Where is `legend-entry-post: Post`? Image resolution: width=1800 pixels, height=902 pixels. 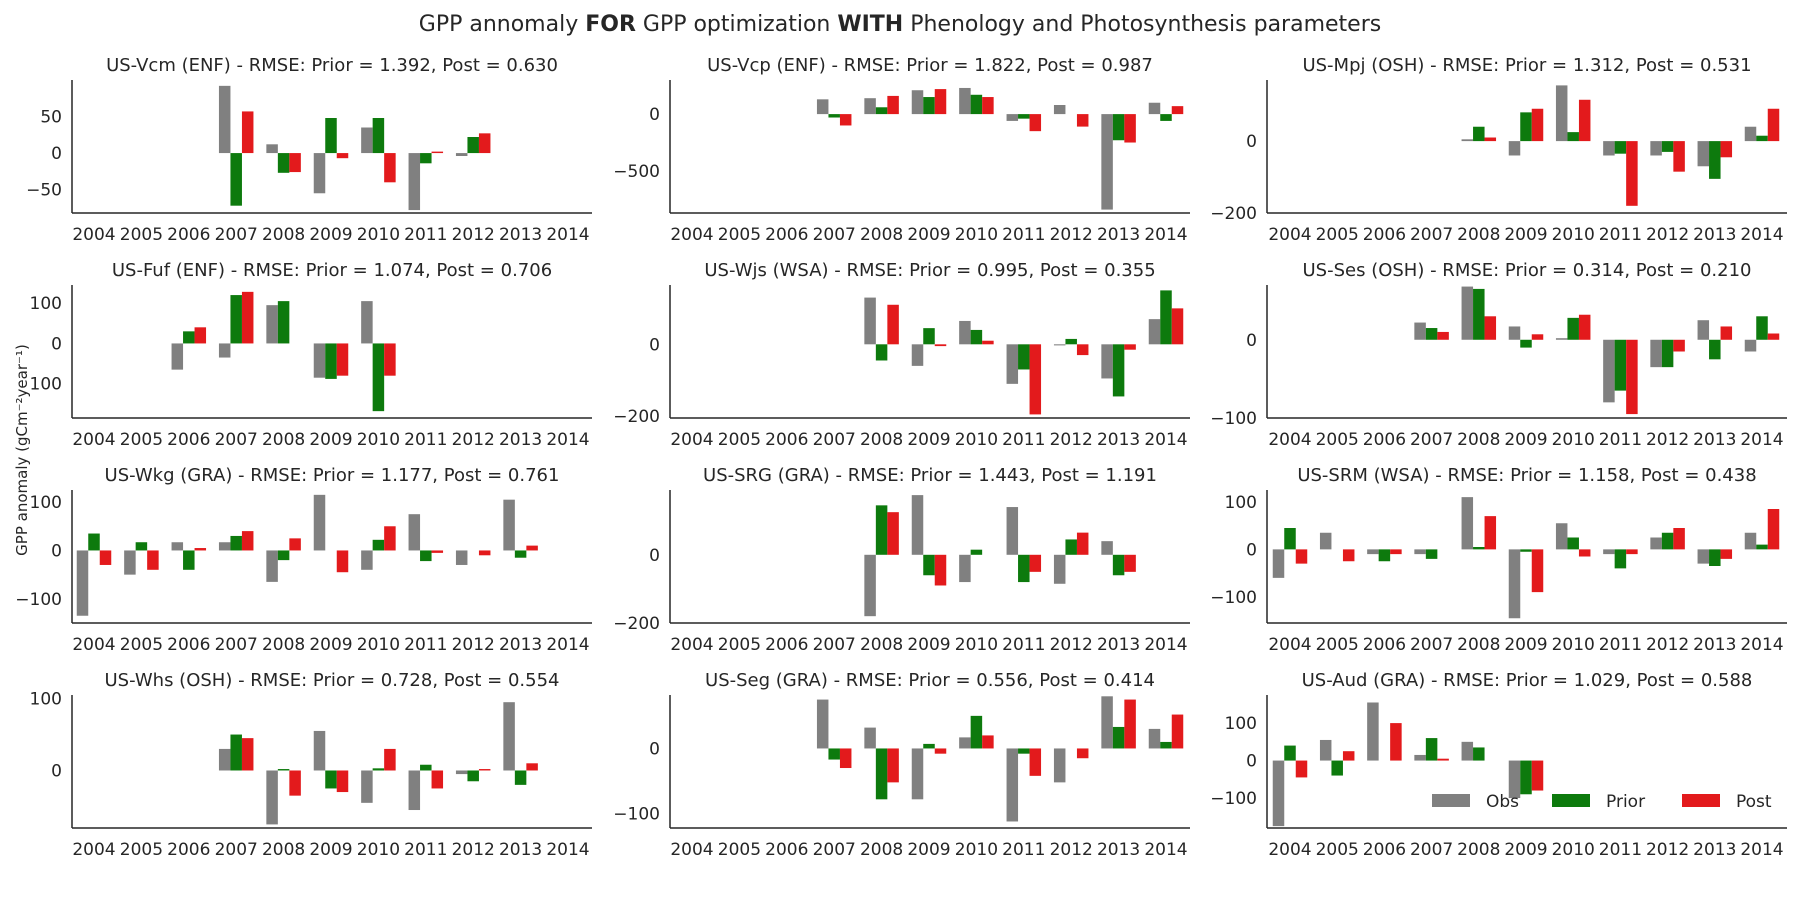
legend-entry-post: Post is located at coordinates (1727, 802).